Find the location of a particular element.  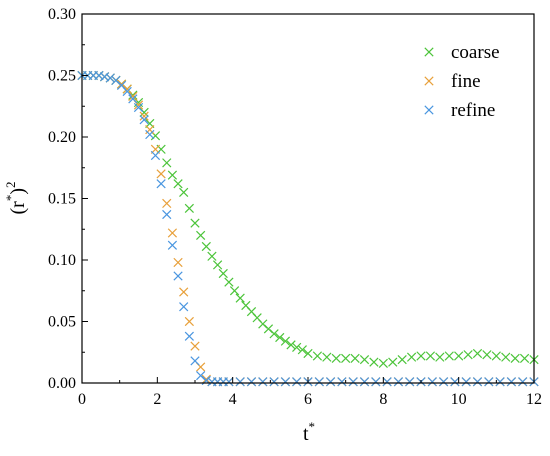

legend-label: fine is located at coordinates (466, 81).